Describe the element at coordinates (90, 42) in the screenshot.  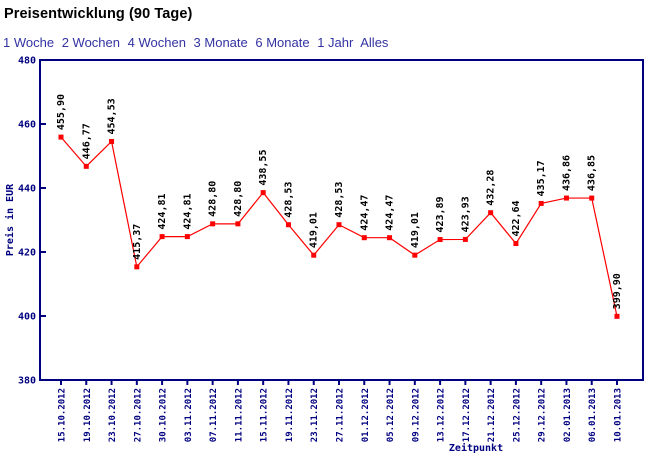
I see `range-link-2-wochen: 2 Wochen` at that location.